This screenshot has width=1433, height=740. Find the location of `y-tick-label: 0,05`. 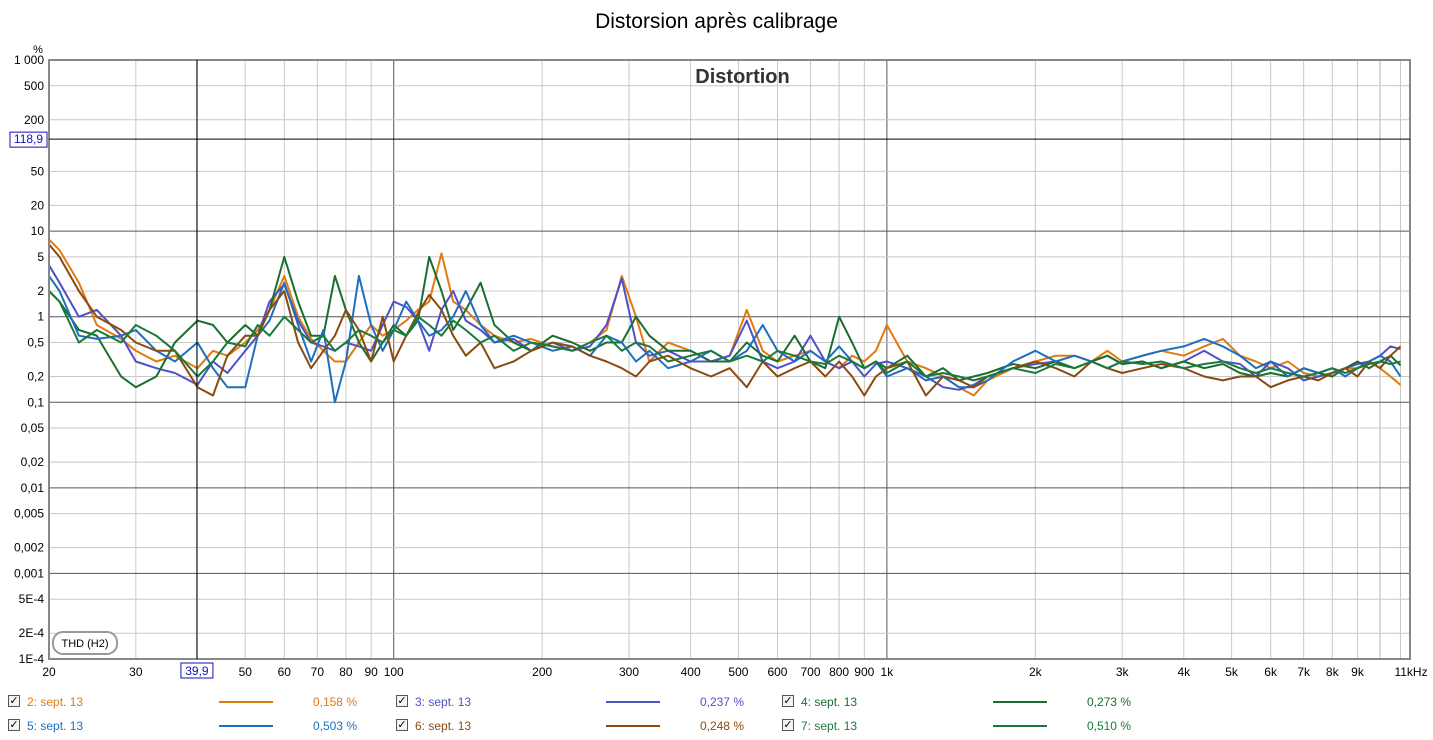

y-tick-label: 0,05 is located at coordinates (33, 428).